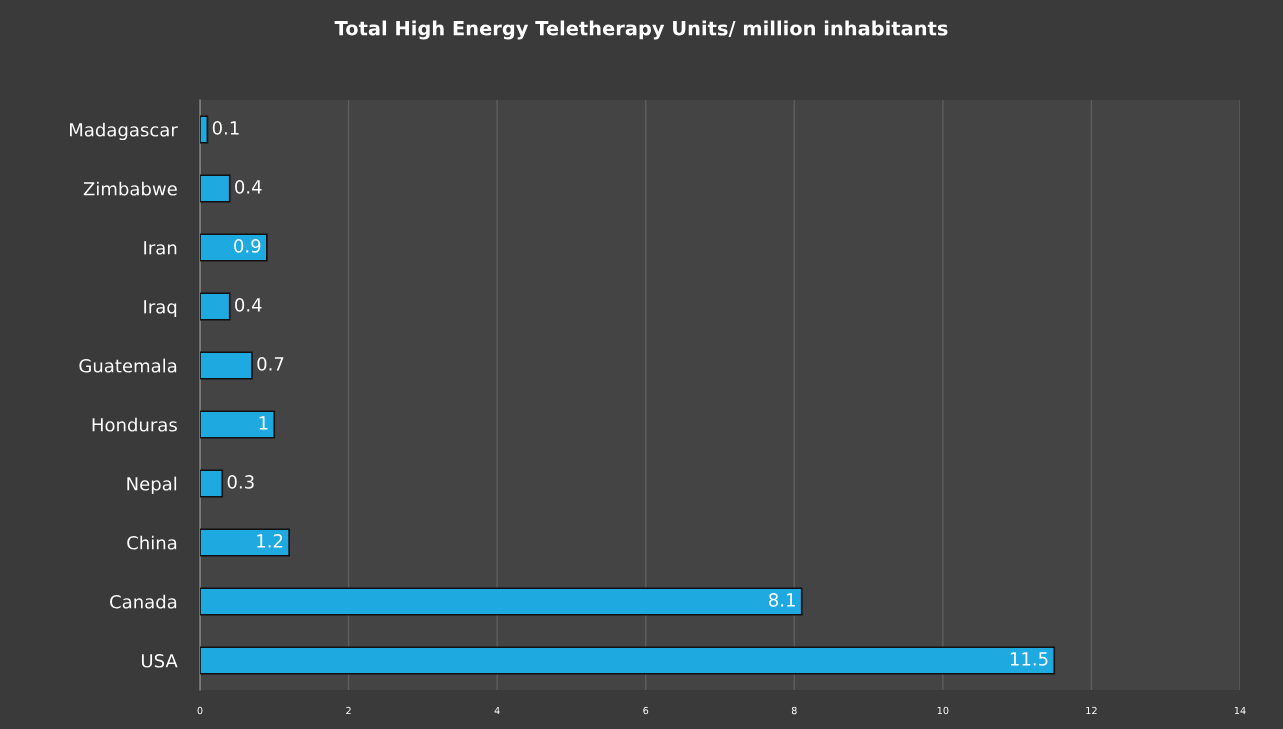 This screenshot has width=1283, height=729. Describe the element at coordinates (200, 710) in the screenshot. I see `x-tick-label: 0` at that location.